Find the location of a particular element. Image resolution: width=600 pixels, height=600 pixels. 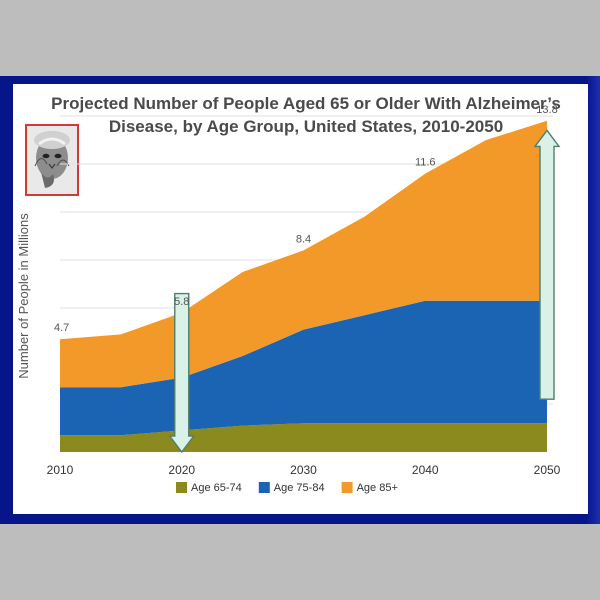

arrow-down-2020 is located at coordinates (182, 373).